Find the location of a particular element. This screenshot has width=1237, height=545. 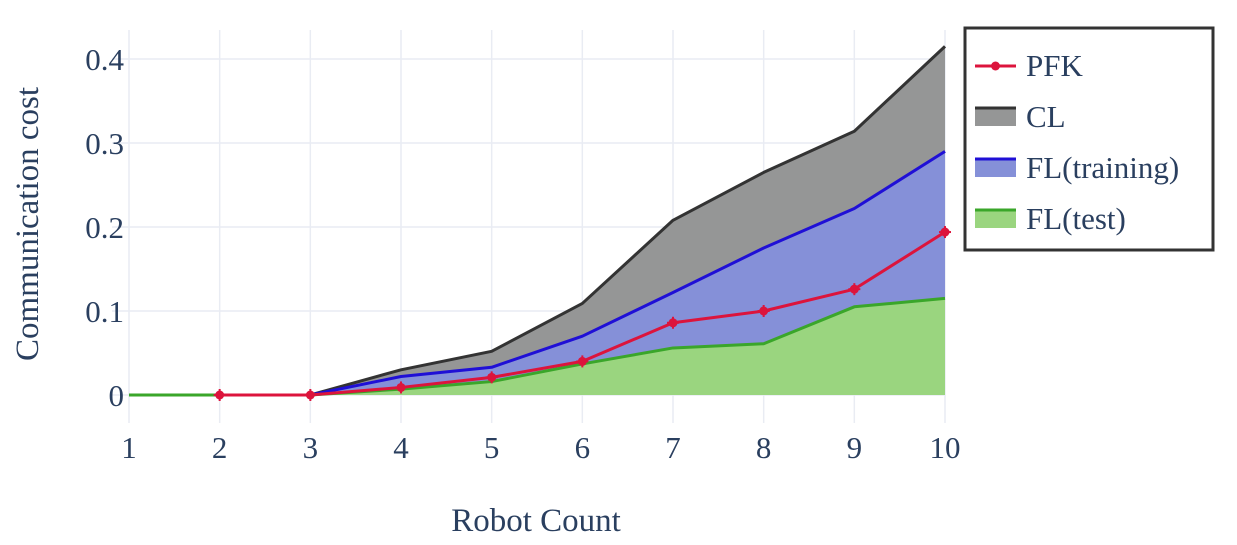

x-tick-label: 7 is located at coordinates (673, 447).